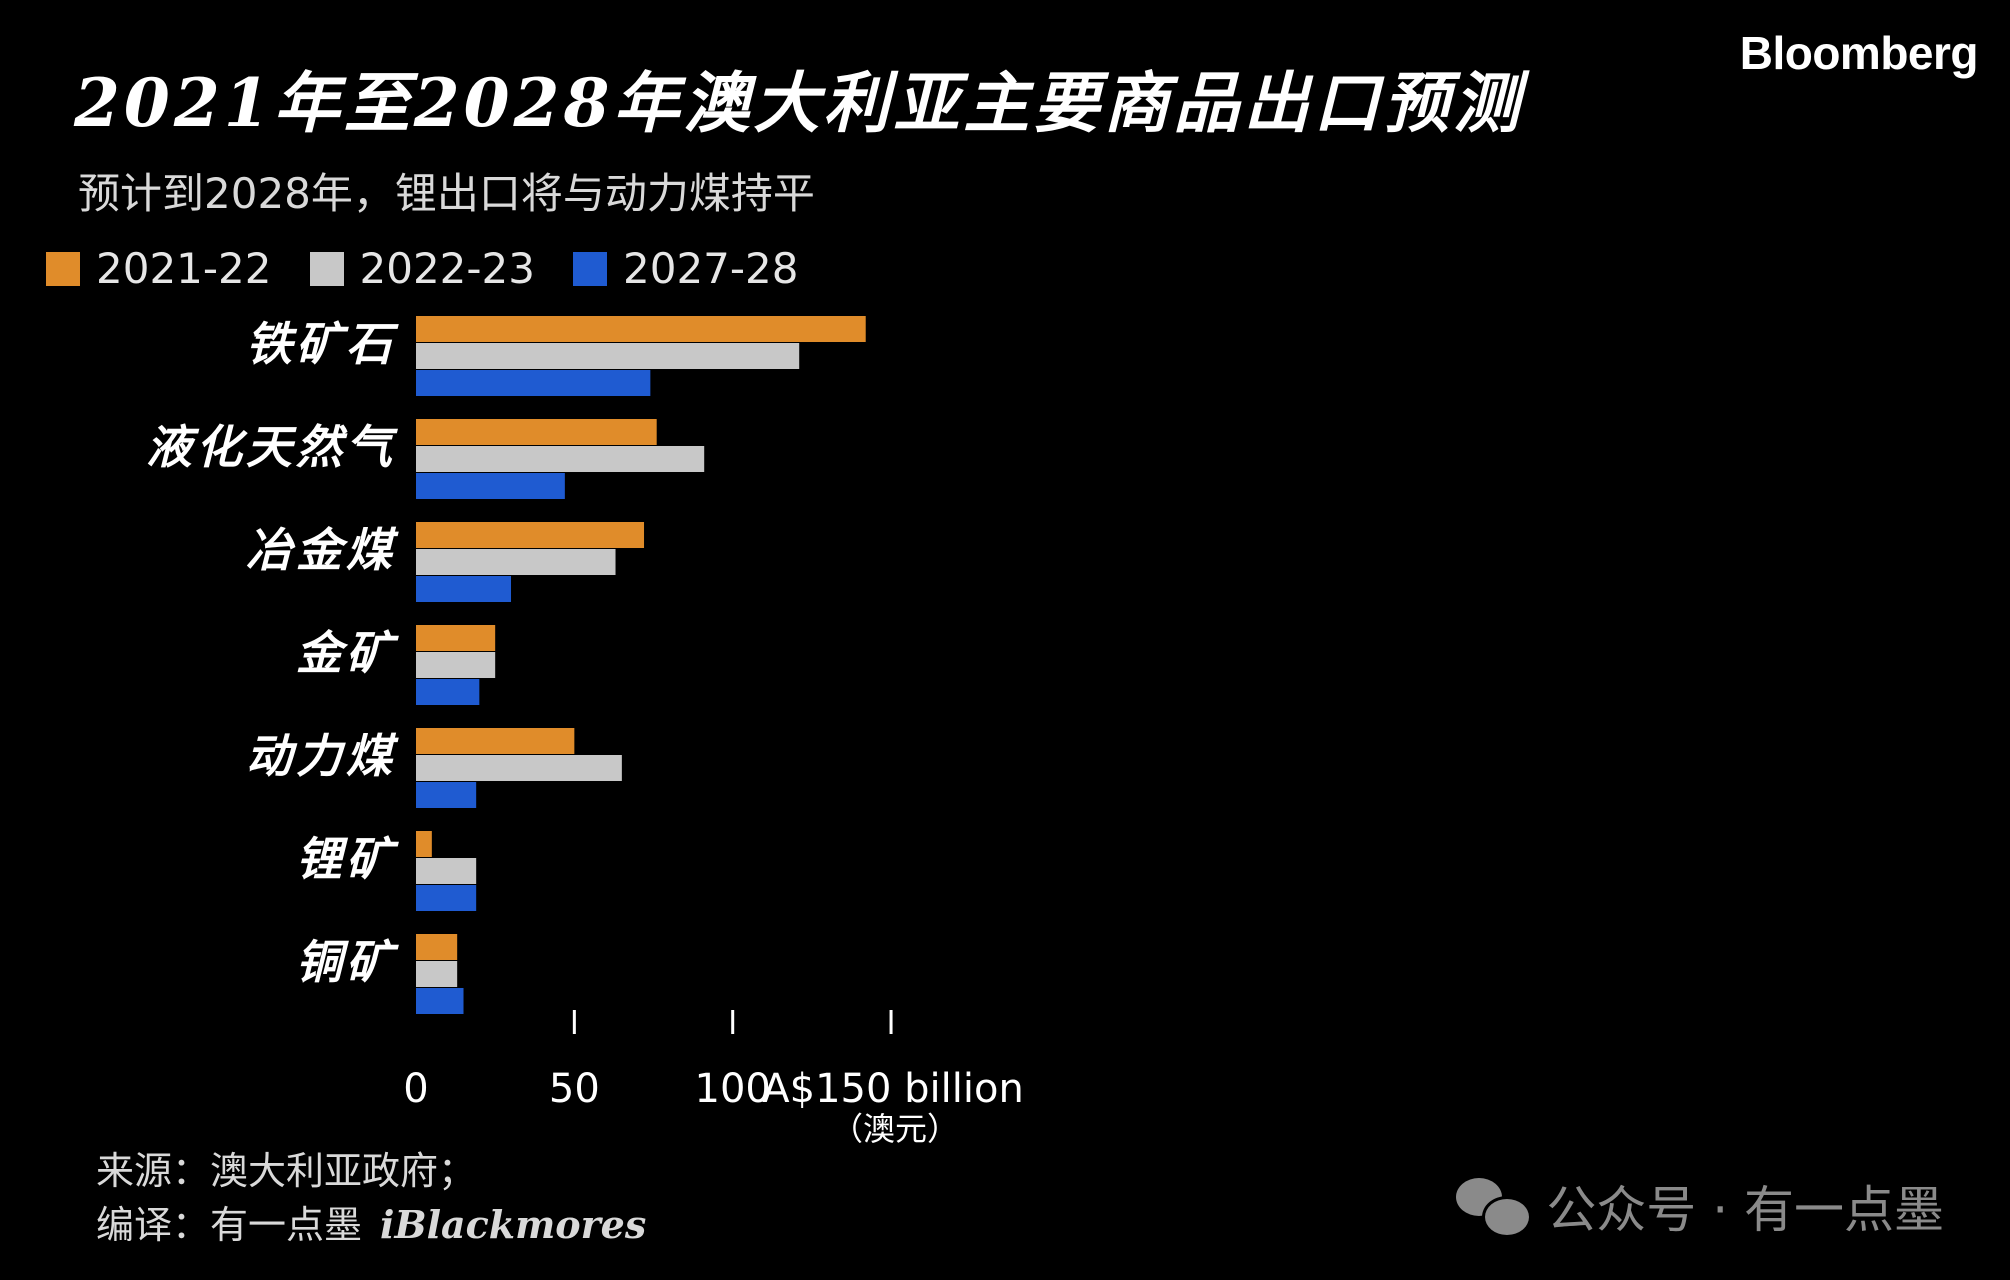  I want to click on bloomberg-logo: Bloomberg, so click(1859, 53).